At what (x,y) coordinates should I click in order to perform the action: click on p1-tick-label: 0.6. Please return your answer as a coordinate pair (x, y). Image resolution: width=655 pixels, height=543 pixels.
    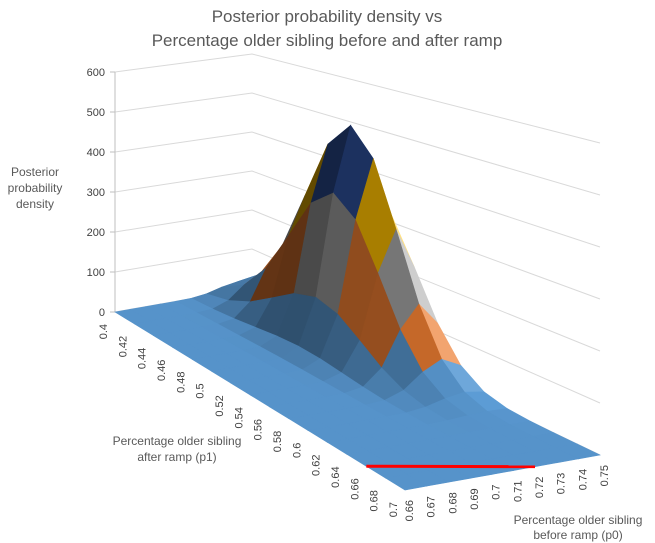
    Looking at the image, I should click on (297, 450).